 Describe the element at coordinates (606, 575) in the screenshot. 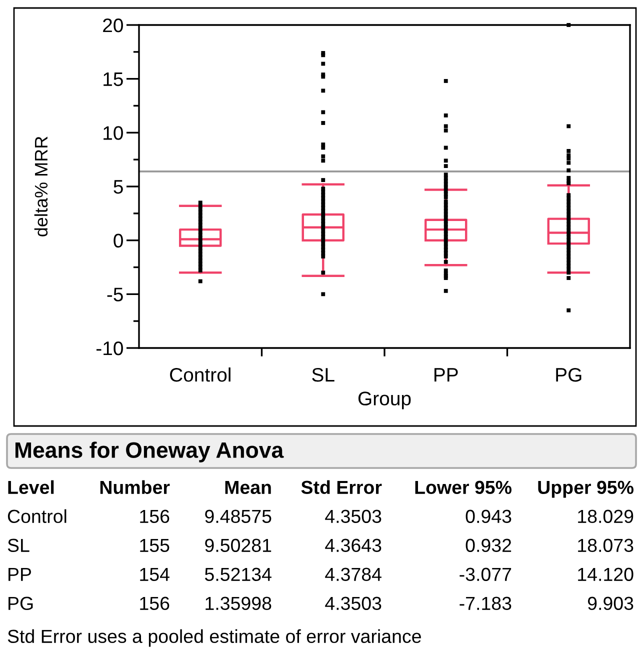

I see `text: 14.120` at that location.